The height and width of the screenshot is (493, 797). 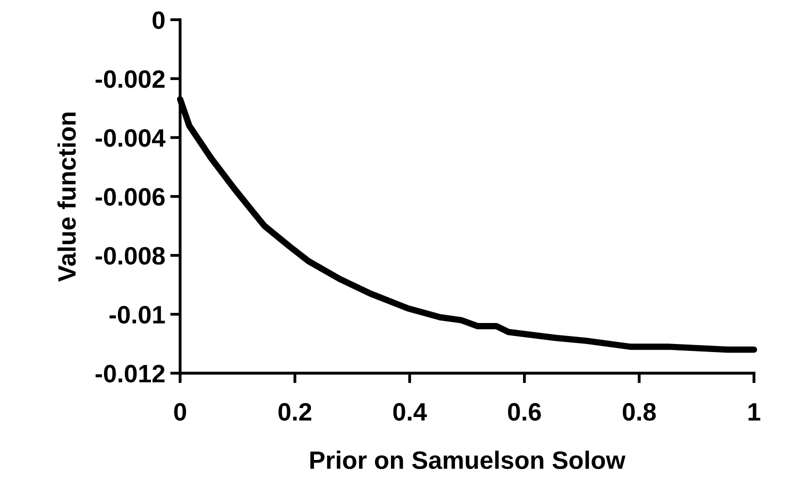 What do you see at coordinates (295, 412) in the screenshot?
I see `x-tick-label: 0.2` at bounding box center [295, 412].